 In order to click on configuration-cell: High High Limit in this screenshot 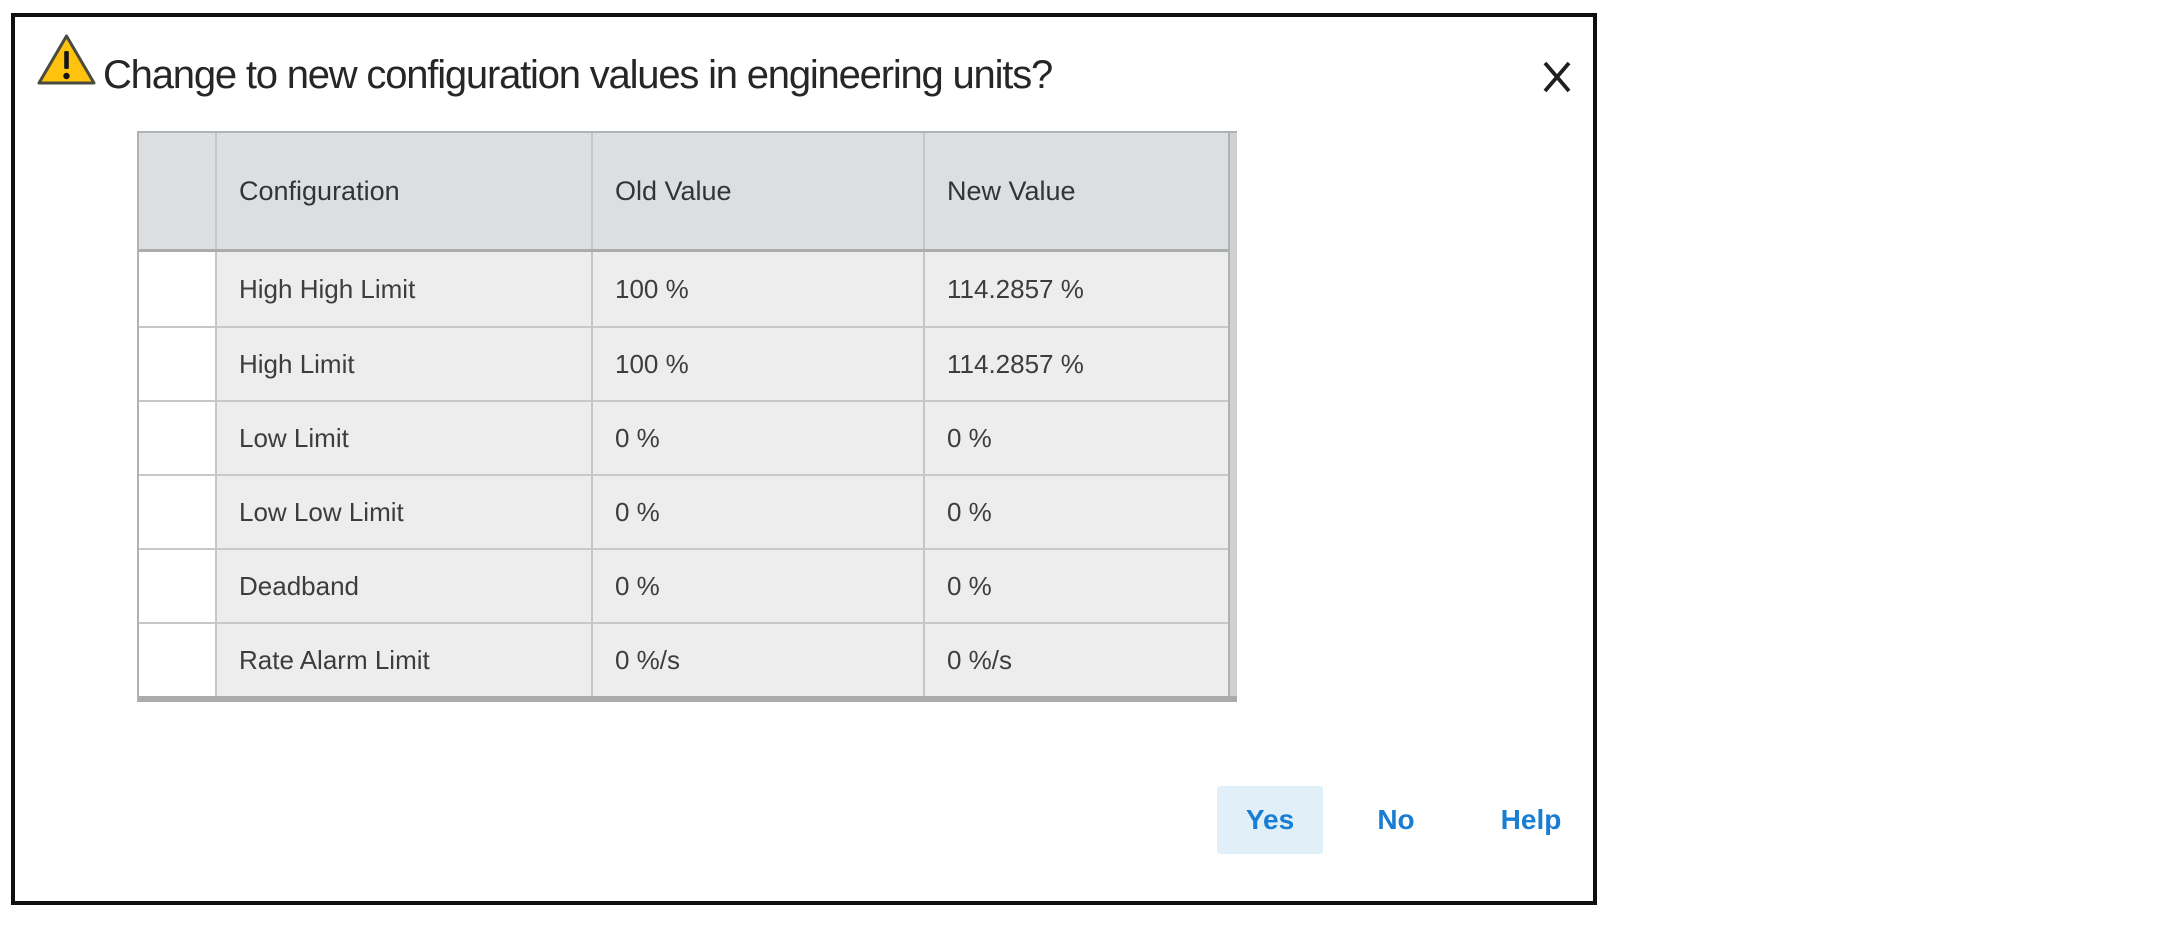, I will do `click(403, 289)`.